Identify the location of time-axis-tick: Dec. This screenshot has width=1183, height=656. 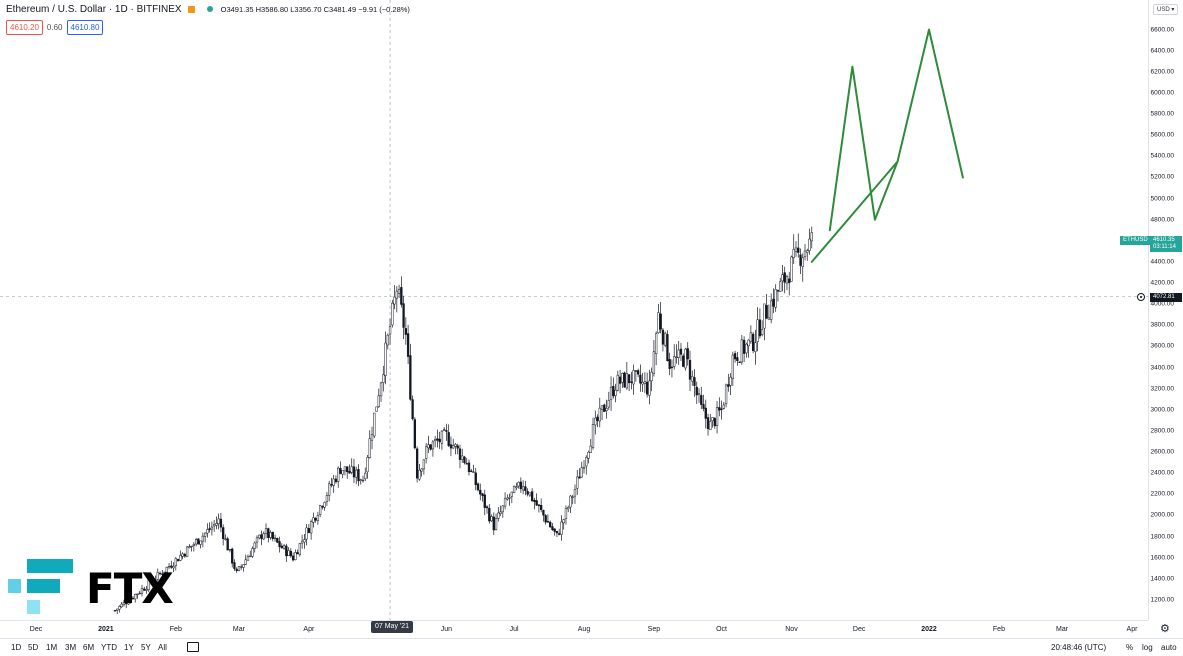
(36, 629).